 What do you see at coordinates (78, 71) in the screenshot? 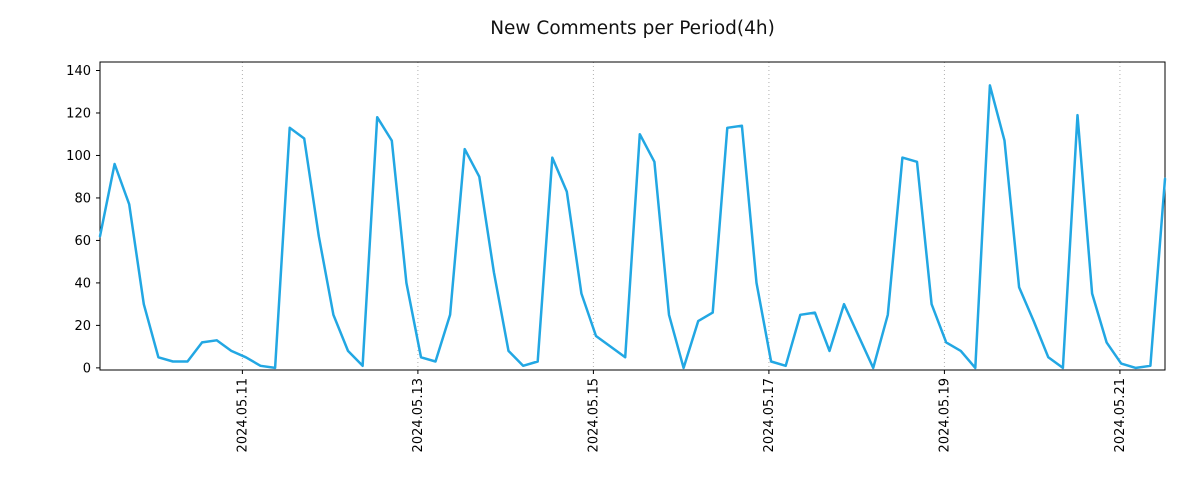
I see `y-tick-label: 140` at bounding box center [78, 71].